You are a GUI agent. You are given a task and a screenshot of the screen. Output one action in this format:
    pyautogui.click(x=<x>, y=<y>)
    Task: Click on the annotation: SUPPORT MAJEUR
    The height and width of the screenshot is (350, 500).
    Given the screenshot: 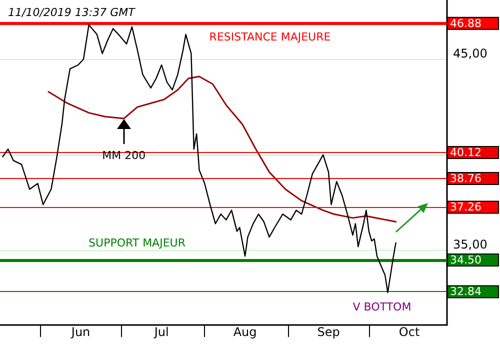 What is the action you would take?
    pyautogui.click(x=137, y=243)
    